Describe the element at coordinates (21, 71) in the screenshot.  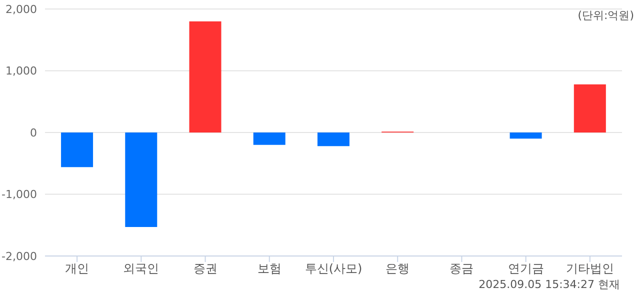
I see `y-tick-label: 1,000` at that location.